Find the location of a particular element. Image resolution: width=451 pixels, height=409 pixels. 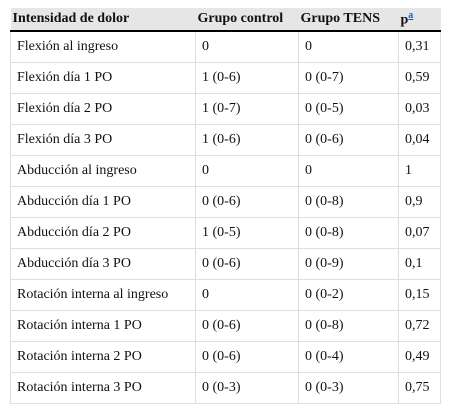

row-label: Abducción día 2 PO is located at coordinates (103, 233).